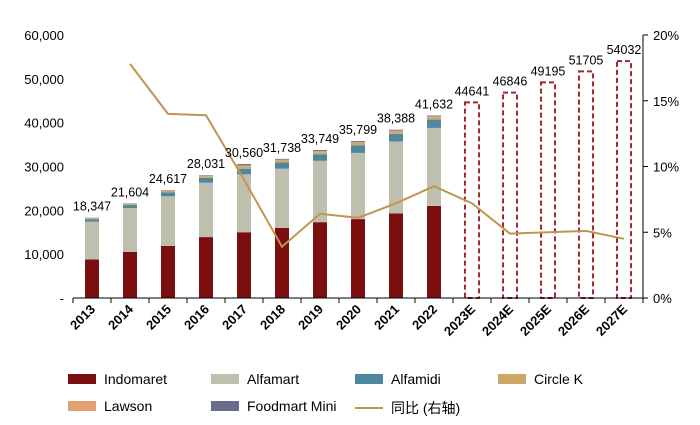 The width and height of the screenshot is (700, 425). I want to click on bar-circle-k-2018, so click(282, 161).